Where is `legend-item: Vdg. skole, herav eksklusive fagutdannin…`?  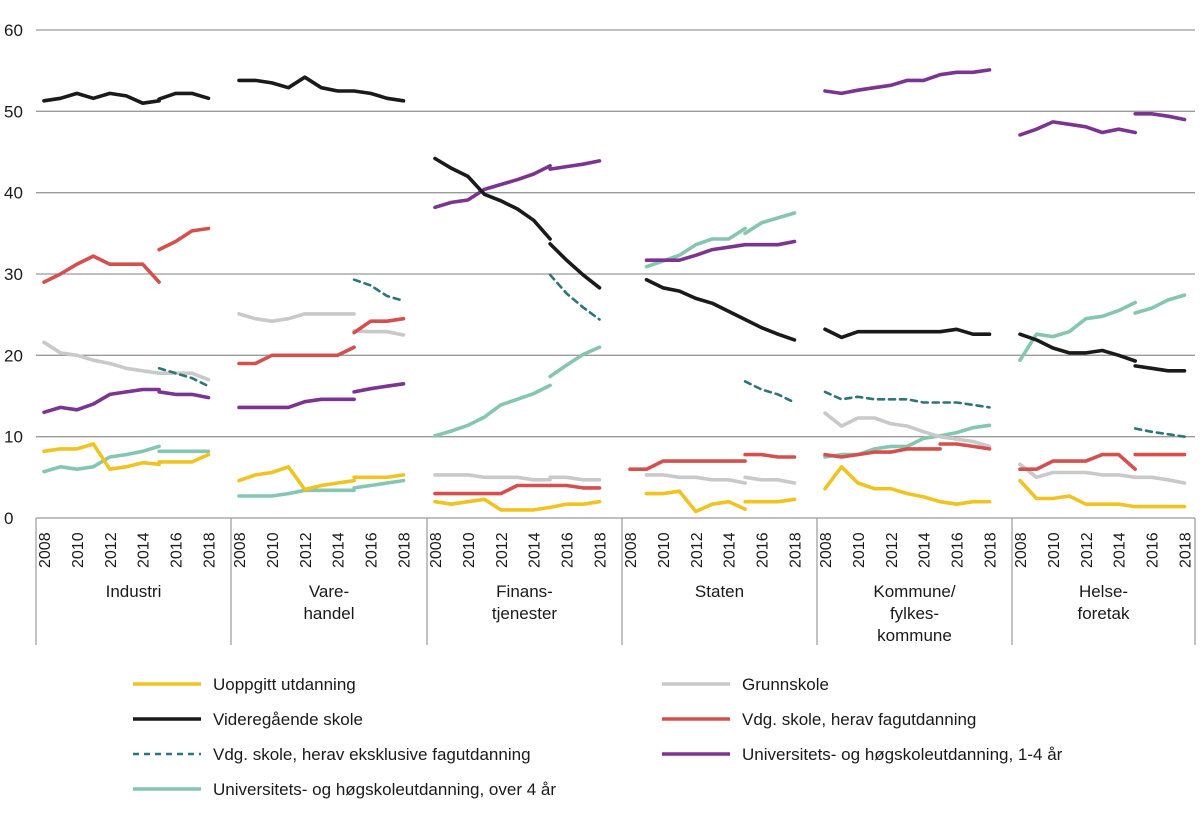 legend-item: Vdg. skole, herav eksklusive fagutdannin… is located at coordinates (332, 754).